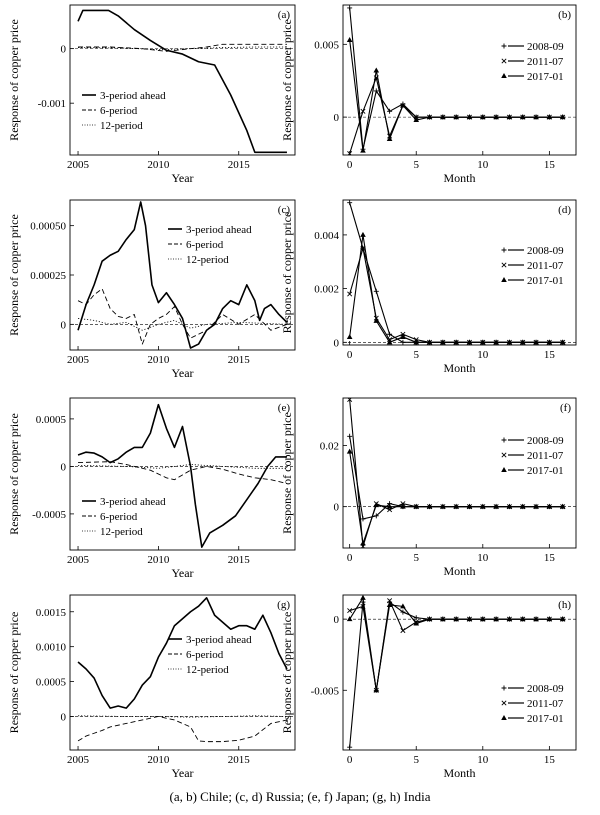  What do you see at coordinates (49, 515) in the screenshot?
I see `y-tick-label: -0.0005` at bounding box center [49, 515].